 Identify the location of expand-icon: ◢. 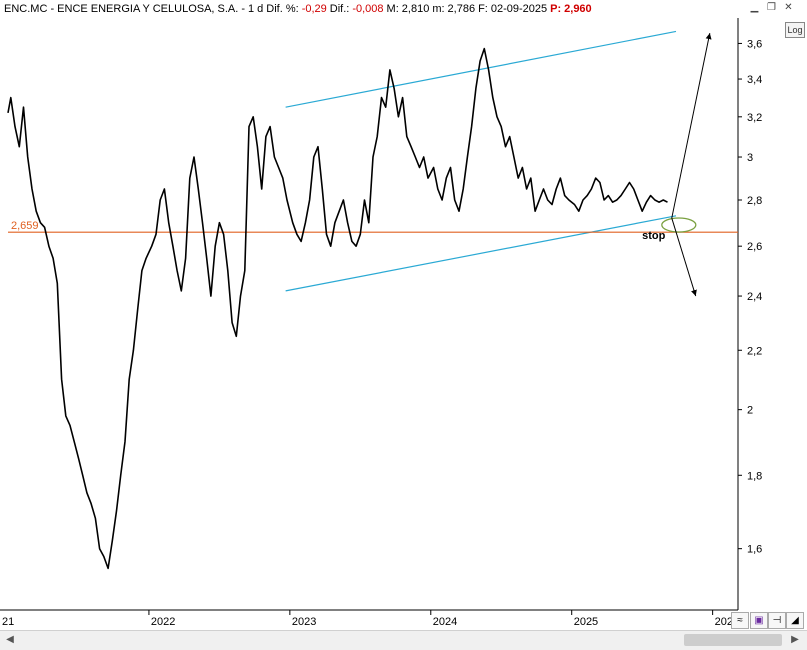
(795, 620).